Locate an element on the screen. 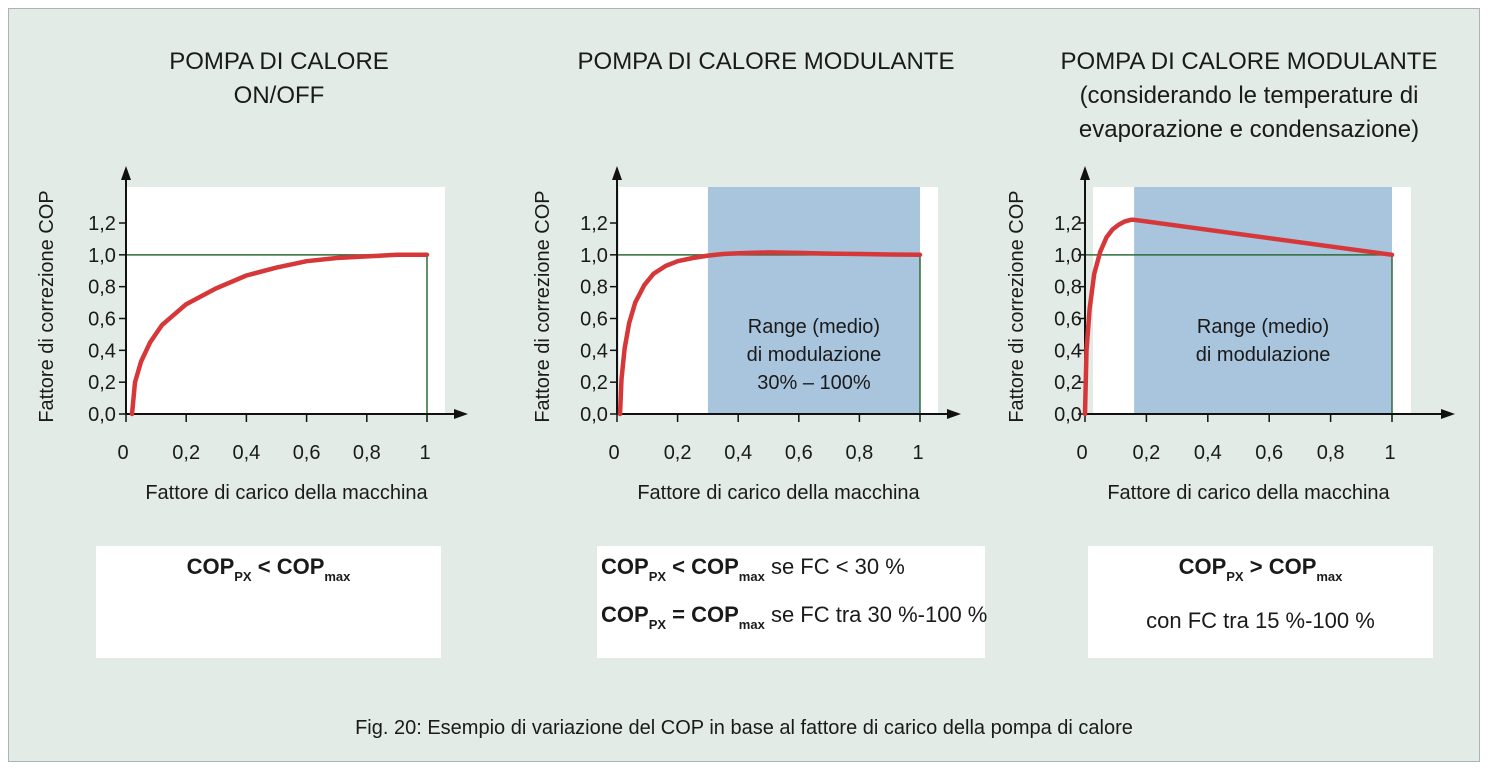 The width and height of the screenshot is (1488, 770). chart-3-xtick-label-3: 0,6 is located at coordinates (1269, 453).